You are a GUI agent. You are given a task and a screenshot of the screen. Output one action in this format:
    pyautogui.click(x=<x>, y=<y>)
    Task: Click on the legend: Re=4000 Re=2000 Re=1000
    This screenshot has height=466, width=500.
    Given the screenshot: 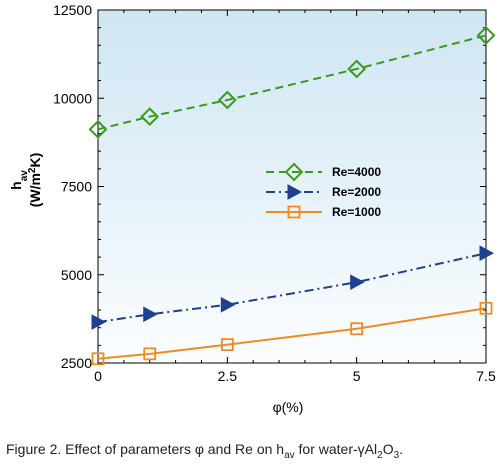 What is the action you would take?
    pyautogui.click(x=323, y=190)
    